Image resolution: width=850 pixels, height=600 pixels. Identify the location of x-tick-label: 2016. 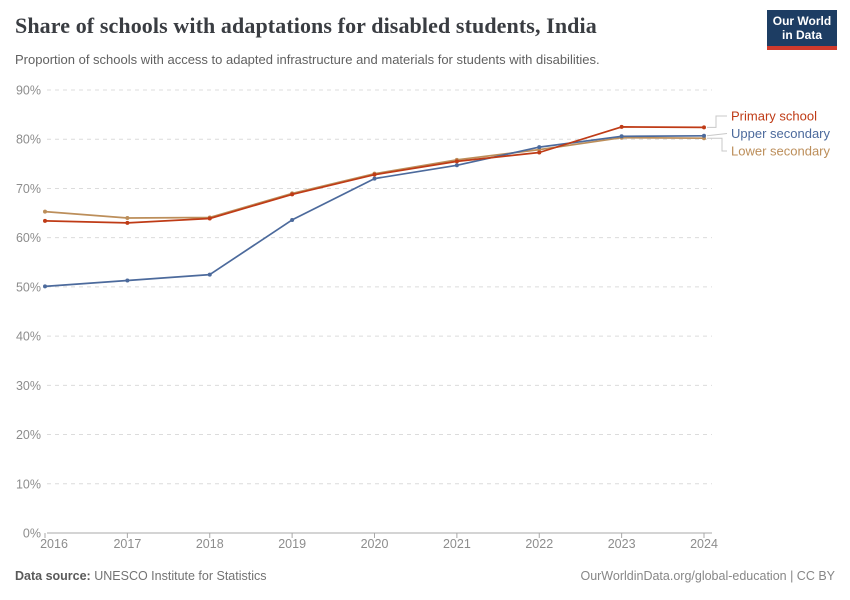
(54, 544).